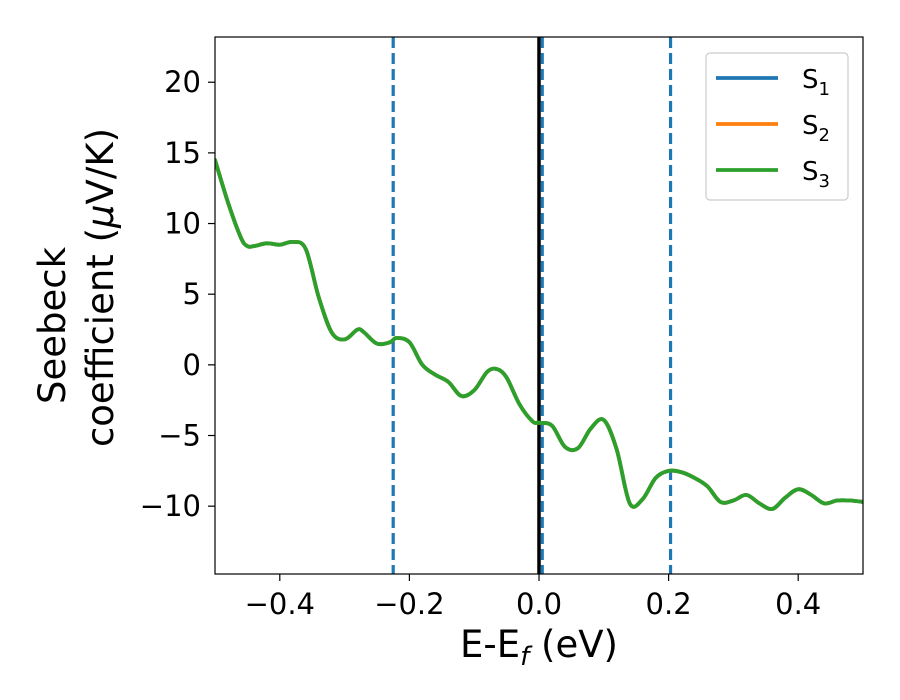 The image size is (900, 700). I want to click on x-axis-ticks: −0.4 −0.2 0.0 0.2 0.4, so click(533, 597).